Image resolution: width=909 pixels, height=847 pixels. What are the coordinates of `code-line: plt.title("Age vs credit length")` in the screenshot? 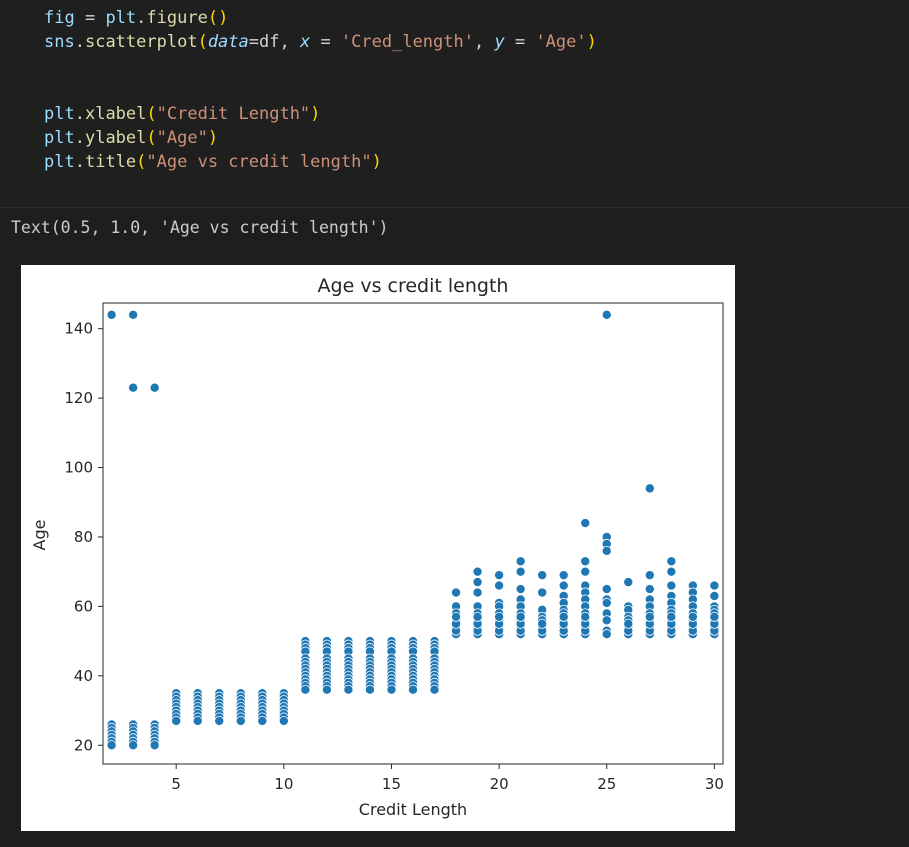 It's located at (213, 162).